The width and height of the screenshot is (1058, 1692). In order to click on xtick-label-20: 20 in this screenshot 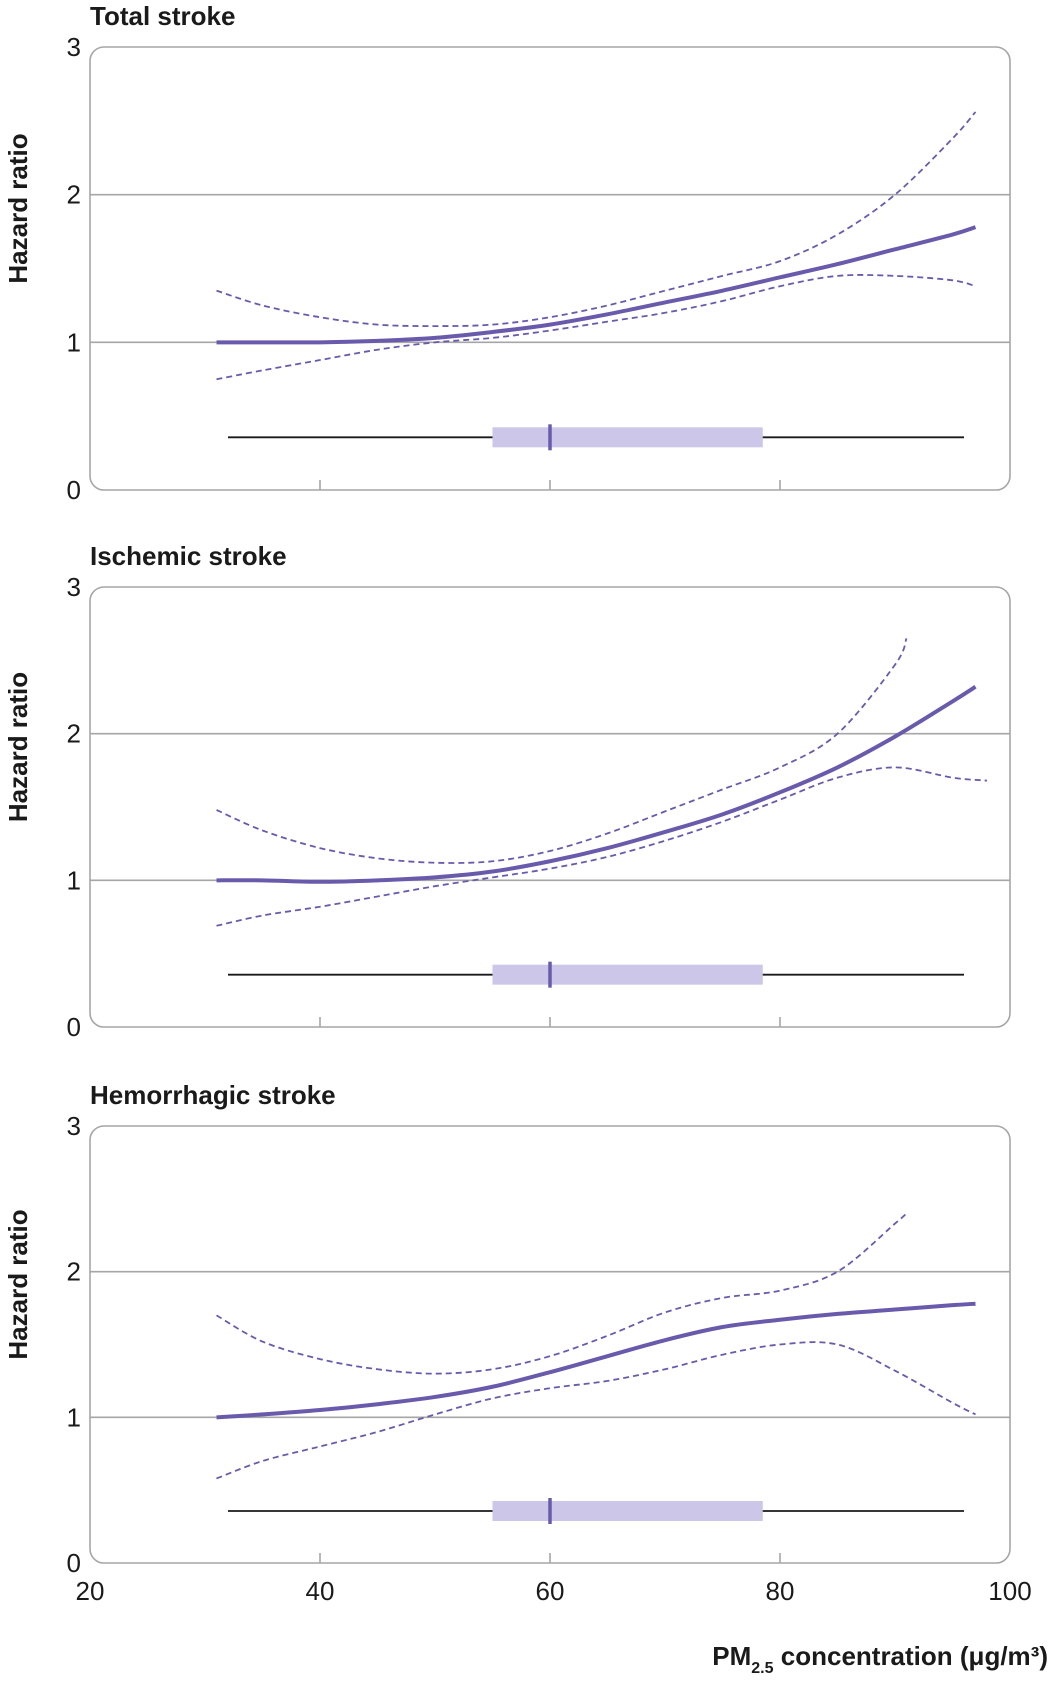, I will do `click(90, 1591)`.